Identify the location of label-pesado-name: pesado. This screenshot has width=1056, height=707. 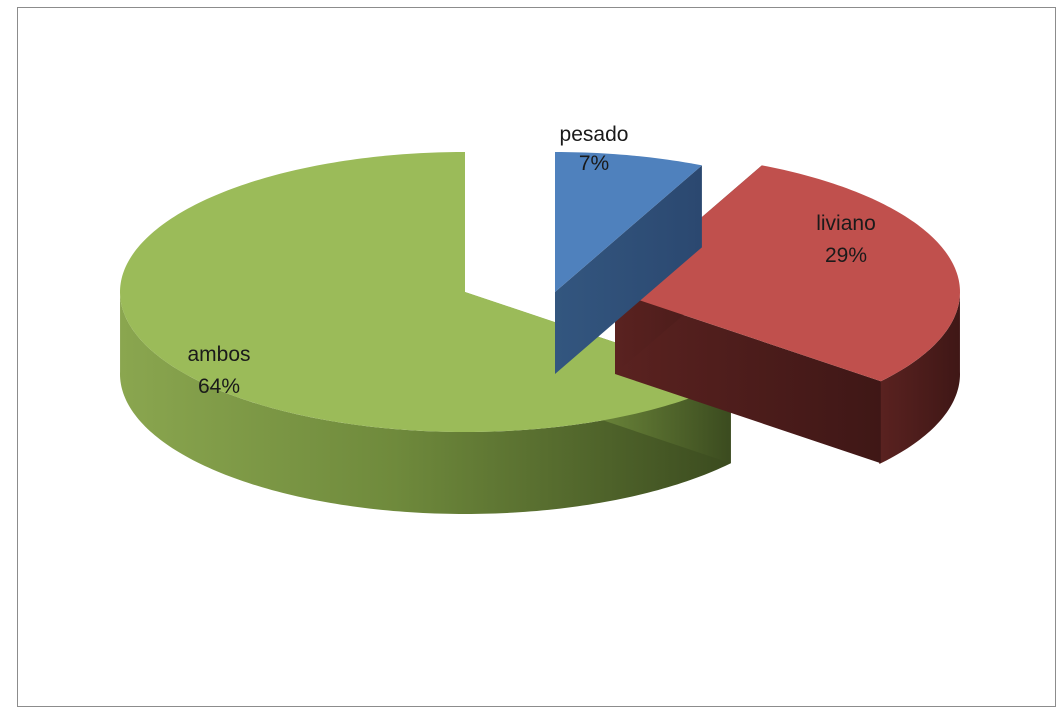
(594, 134).